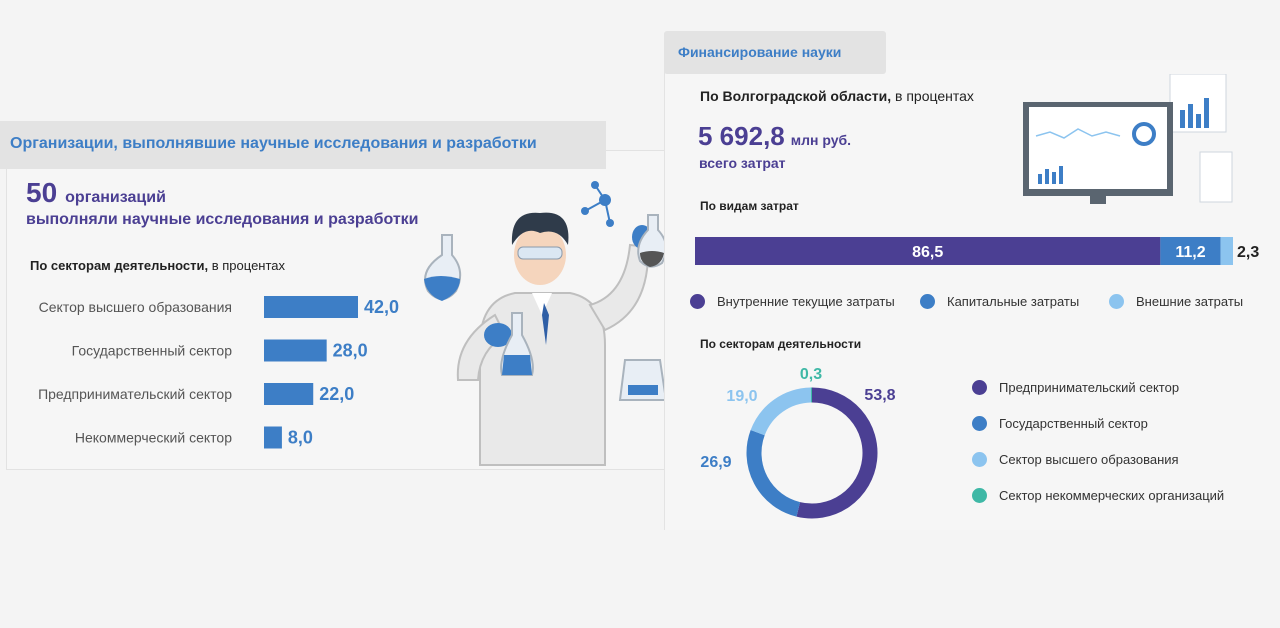 Image resolution: width=1280 pixels, height=628 pixels. I want to click on legend-dot-capital-costs, so click(927, 301).